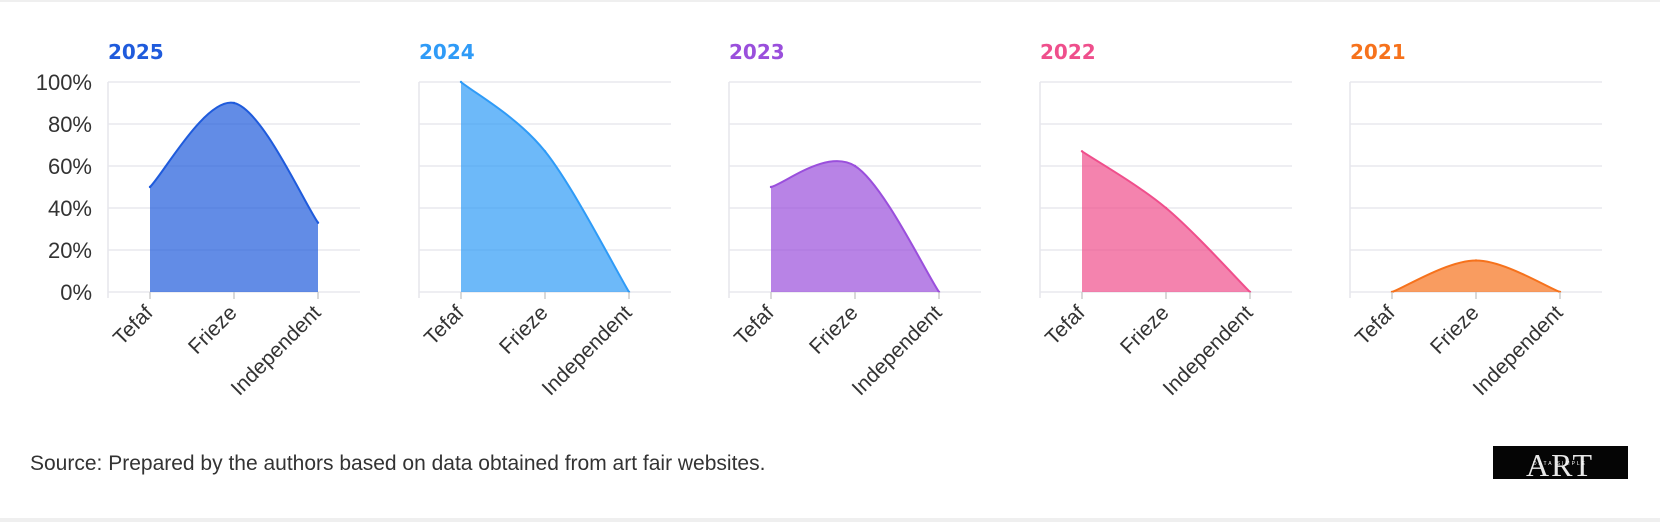  I want to click on logo-mark: ART, so click(1560, 463).